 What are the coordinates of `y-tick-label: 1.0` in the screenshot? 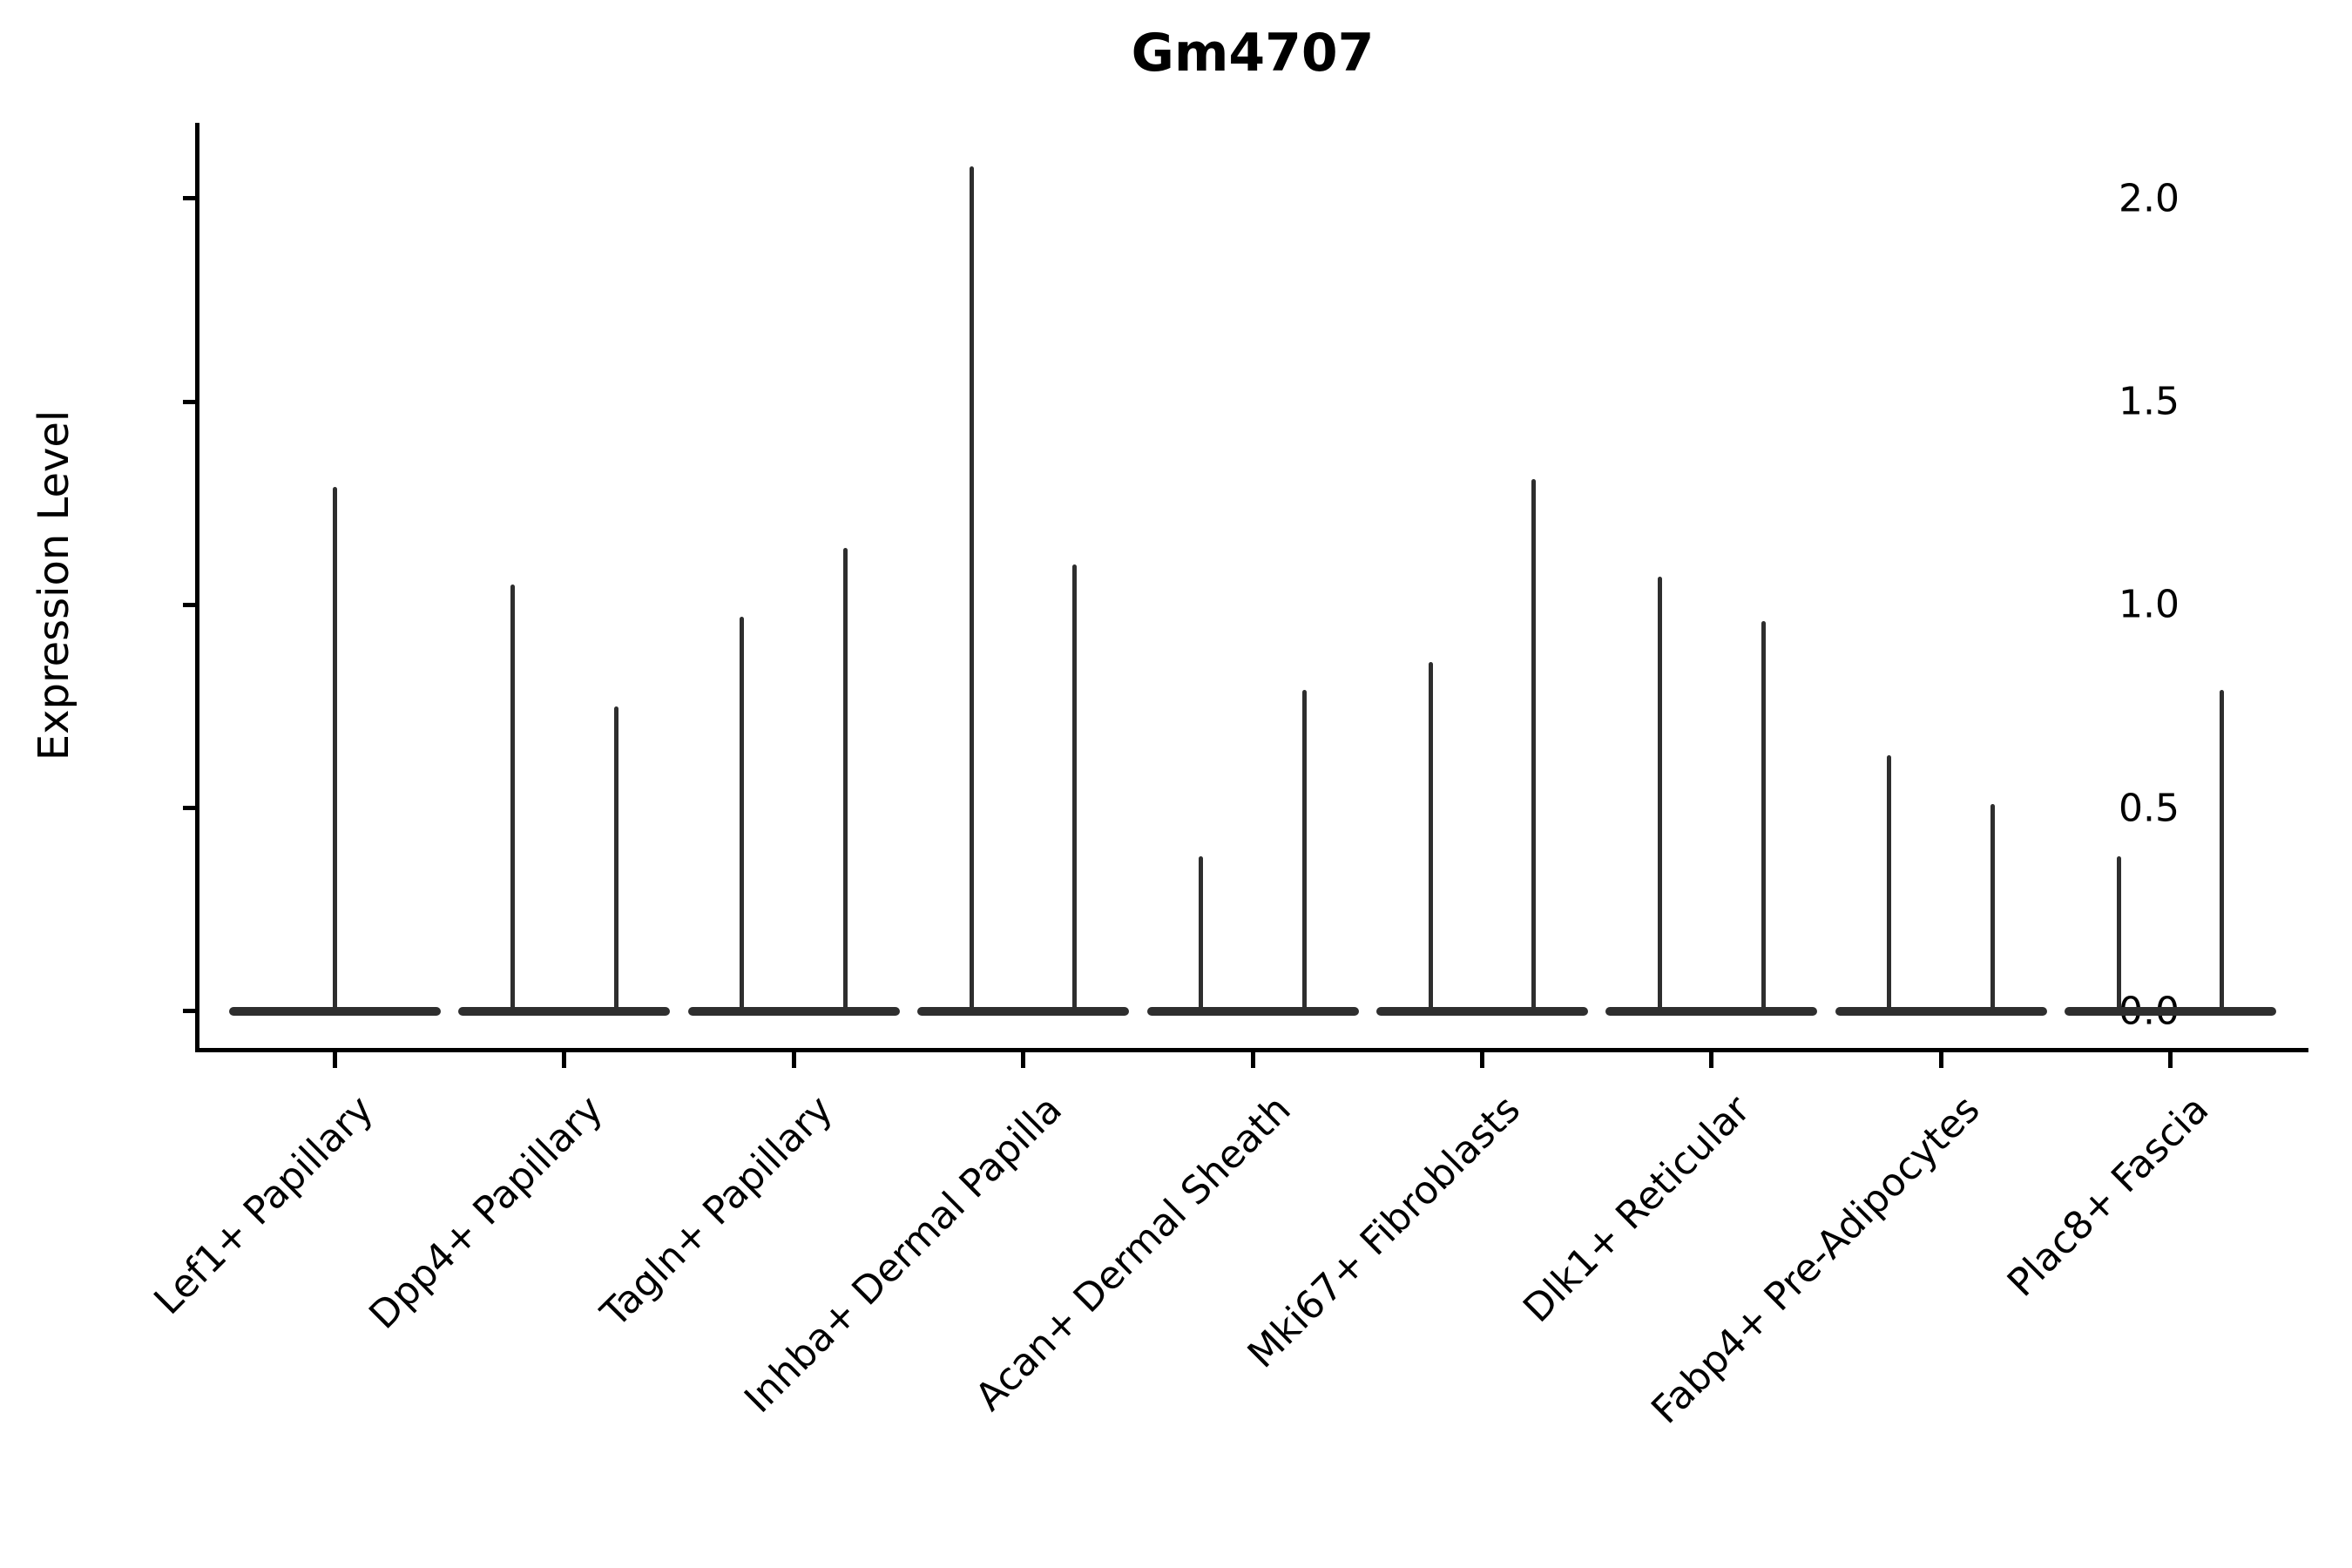 It's located at (2150, 604).